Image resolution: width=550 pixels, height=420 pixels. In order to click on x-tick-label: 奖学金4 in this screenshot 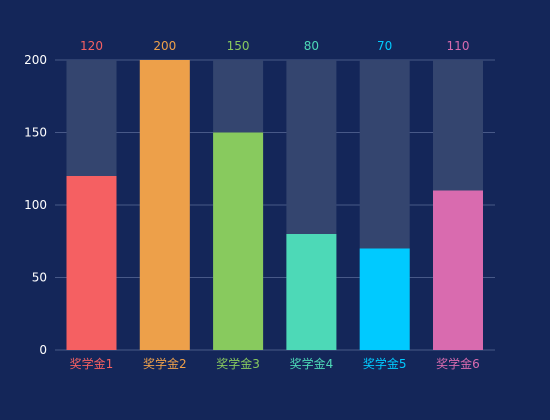, I will do `click(312, 363)`.